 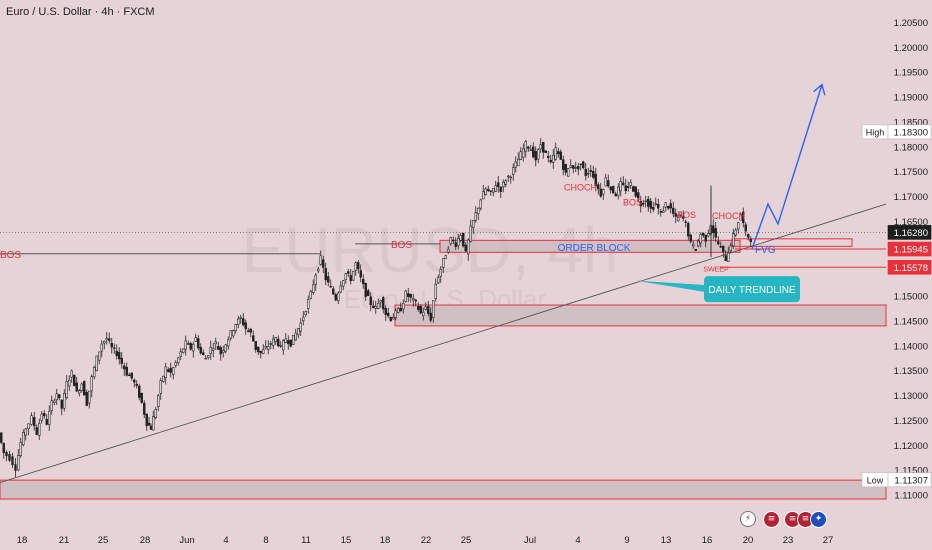 What do you see at coordinates (805, 519) in the screenshot?
I see `us-flag-event-icon-3: ≡` at bounding box center [805, 519].